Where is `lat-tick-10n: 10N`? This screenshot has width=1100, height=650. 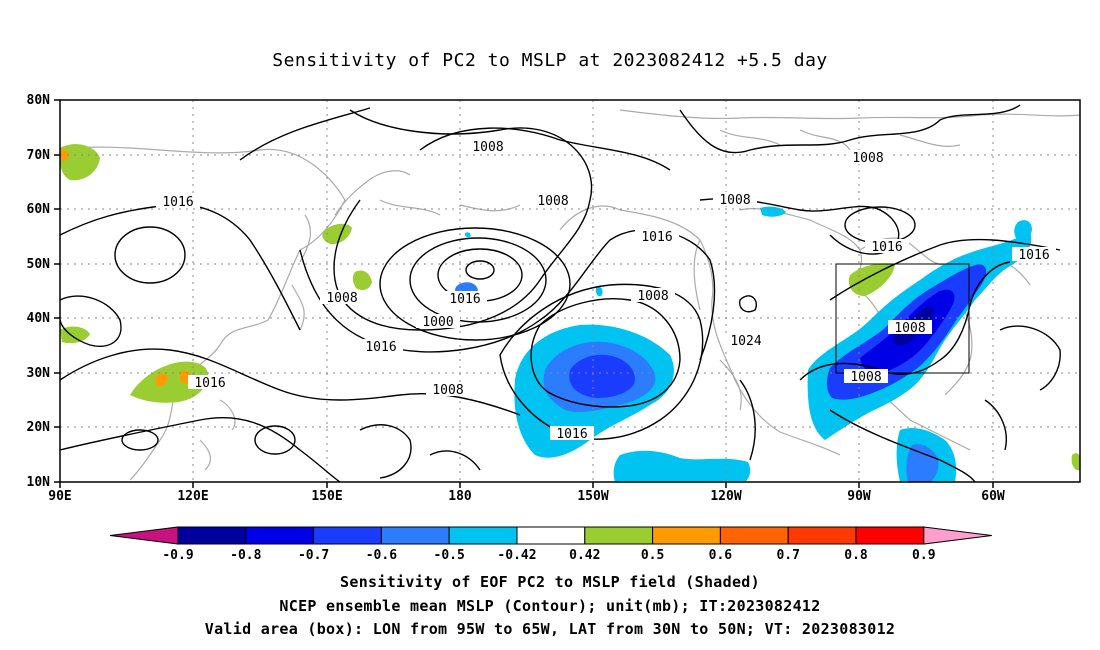 lat-tick-10n: 10N is located at coordinates (39, 482).